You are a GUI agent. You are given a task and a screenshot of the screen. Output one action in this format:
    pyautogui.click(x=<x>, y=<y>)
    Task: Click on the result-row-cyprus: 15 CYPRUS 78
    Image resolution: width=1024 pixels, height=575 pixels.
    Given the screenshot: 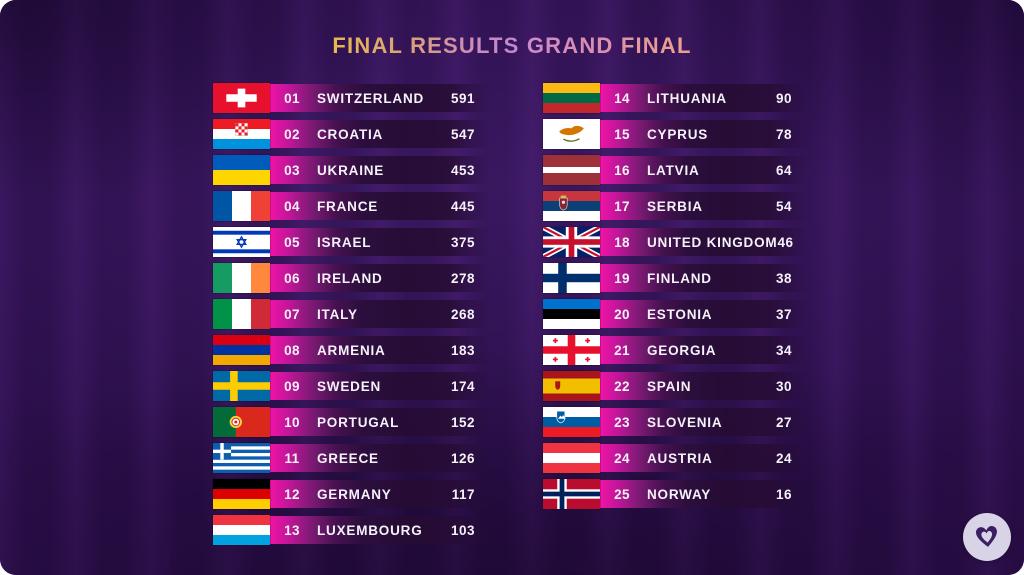 What is the action you would take?
    pyautogui.click(x=675, y=134)
    